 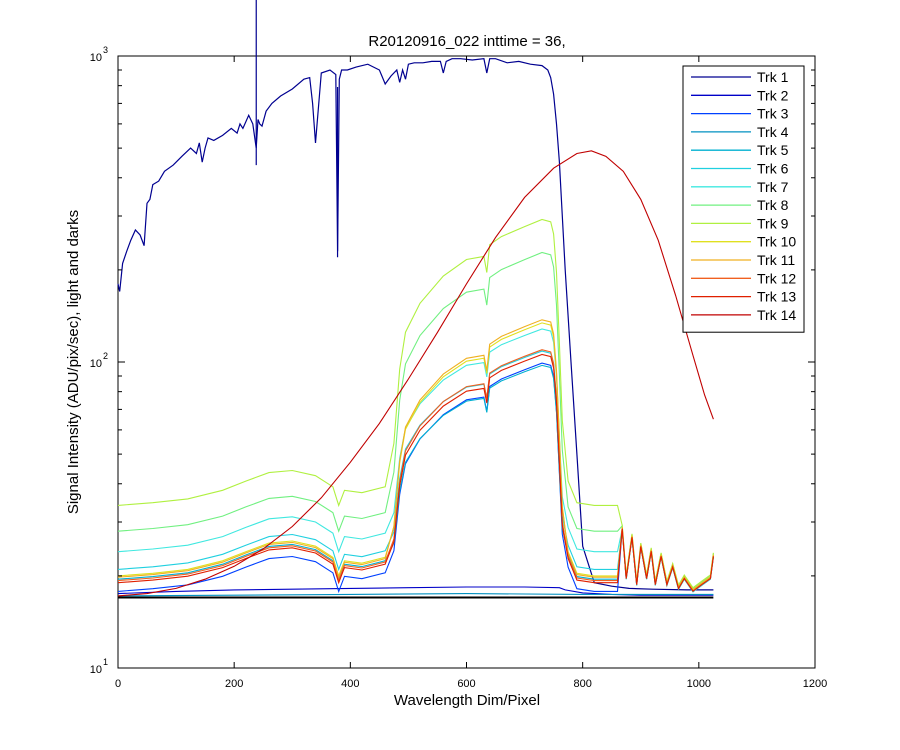 I want to click on legend-label: Trk 4, so click(x=773, y=132).